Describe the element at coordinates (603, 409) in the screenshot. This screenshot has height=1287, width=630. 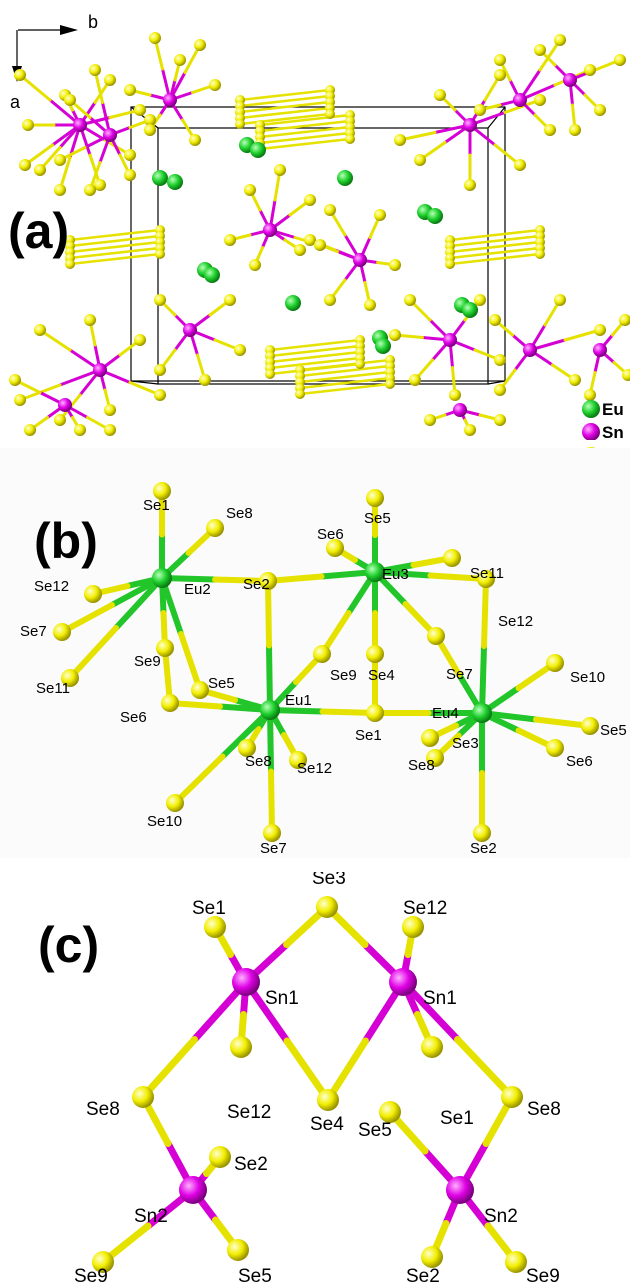
I see `legend-eu: Eu` at that location.